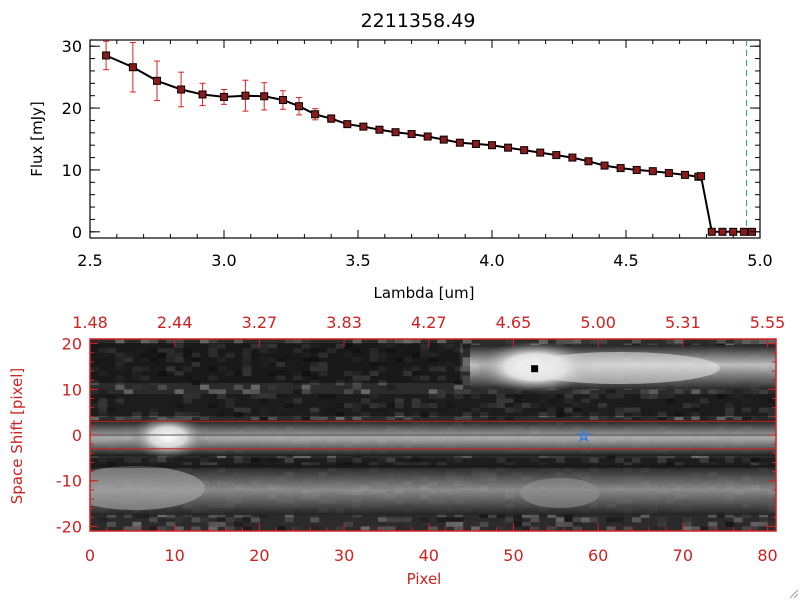 Image resolution: width=800 pixels, height=600 pixels. I want to click on y-tick-label: -20, so click(69, 526).